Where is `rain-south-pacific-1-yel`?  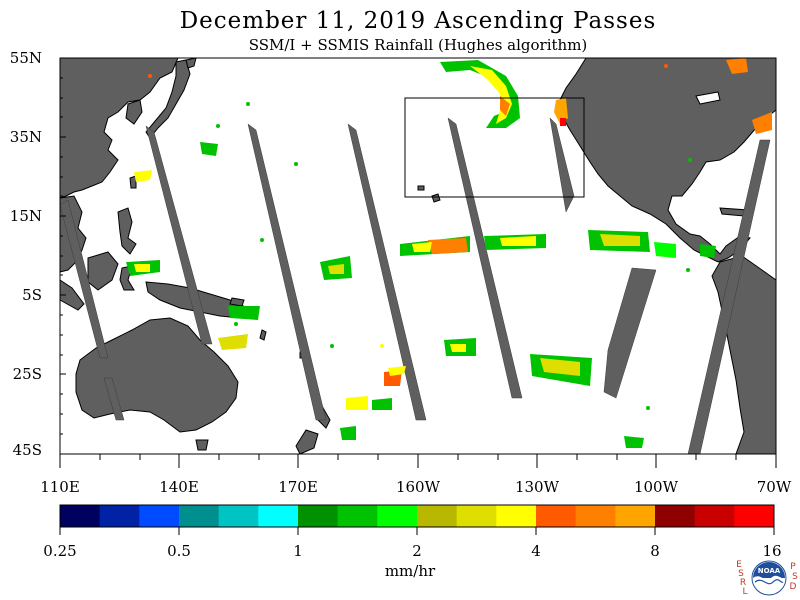
rain-south-pacific-1-yel is located at coordinates (397, 371).